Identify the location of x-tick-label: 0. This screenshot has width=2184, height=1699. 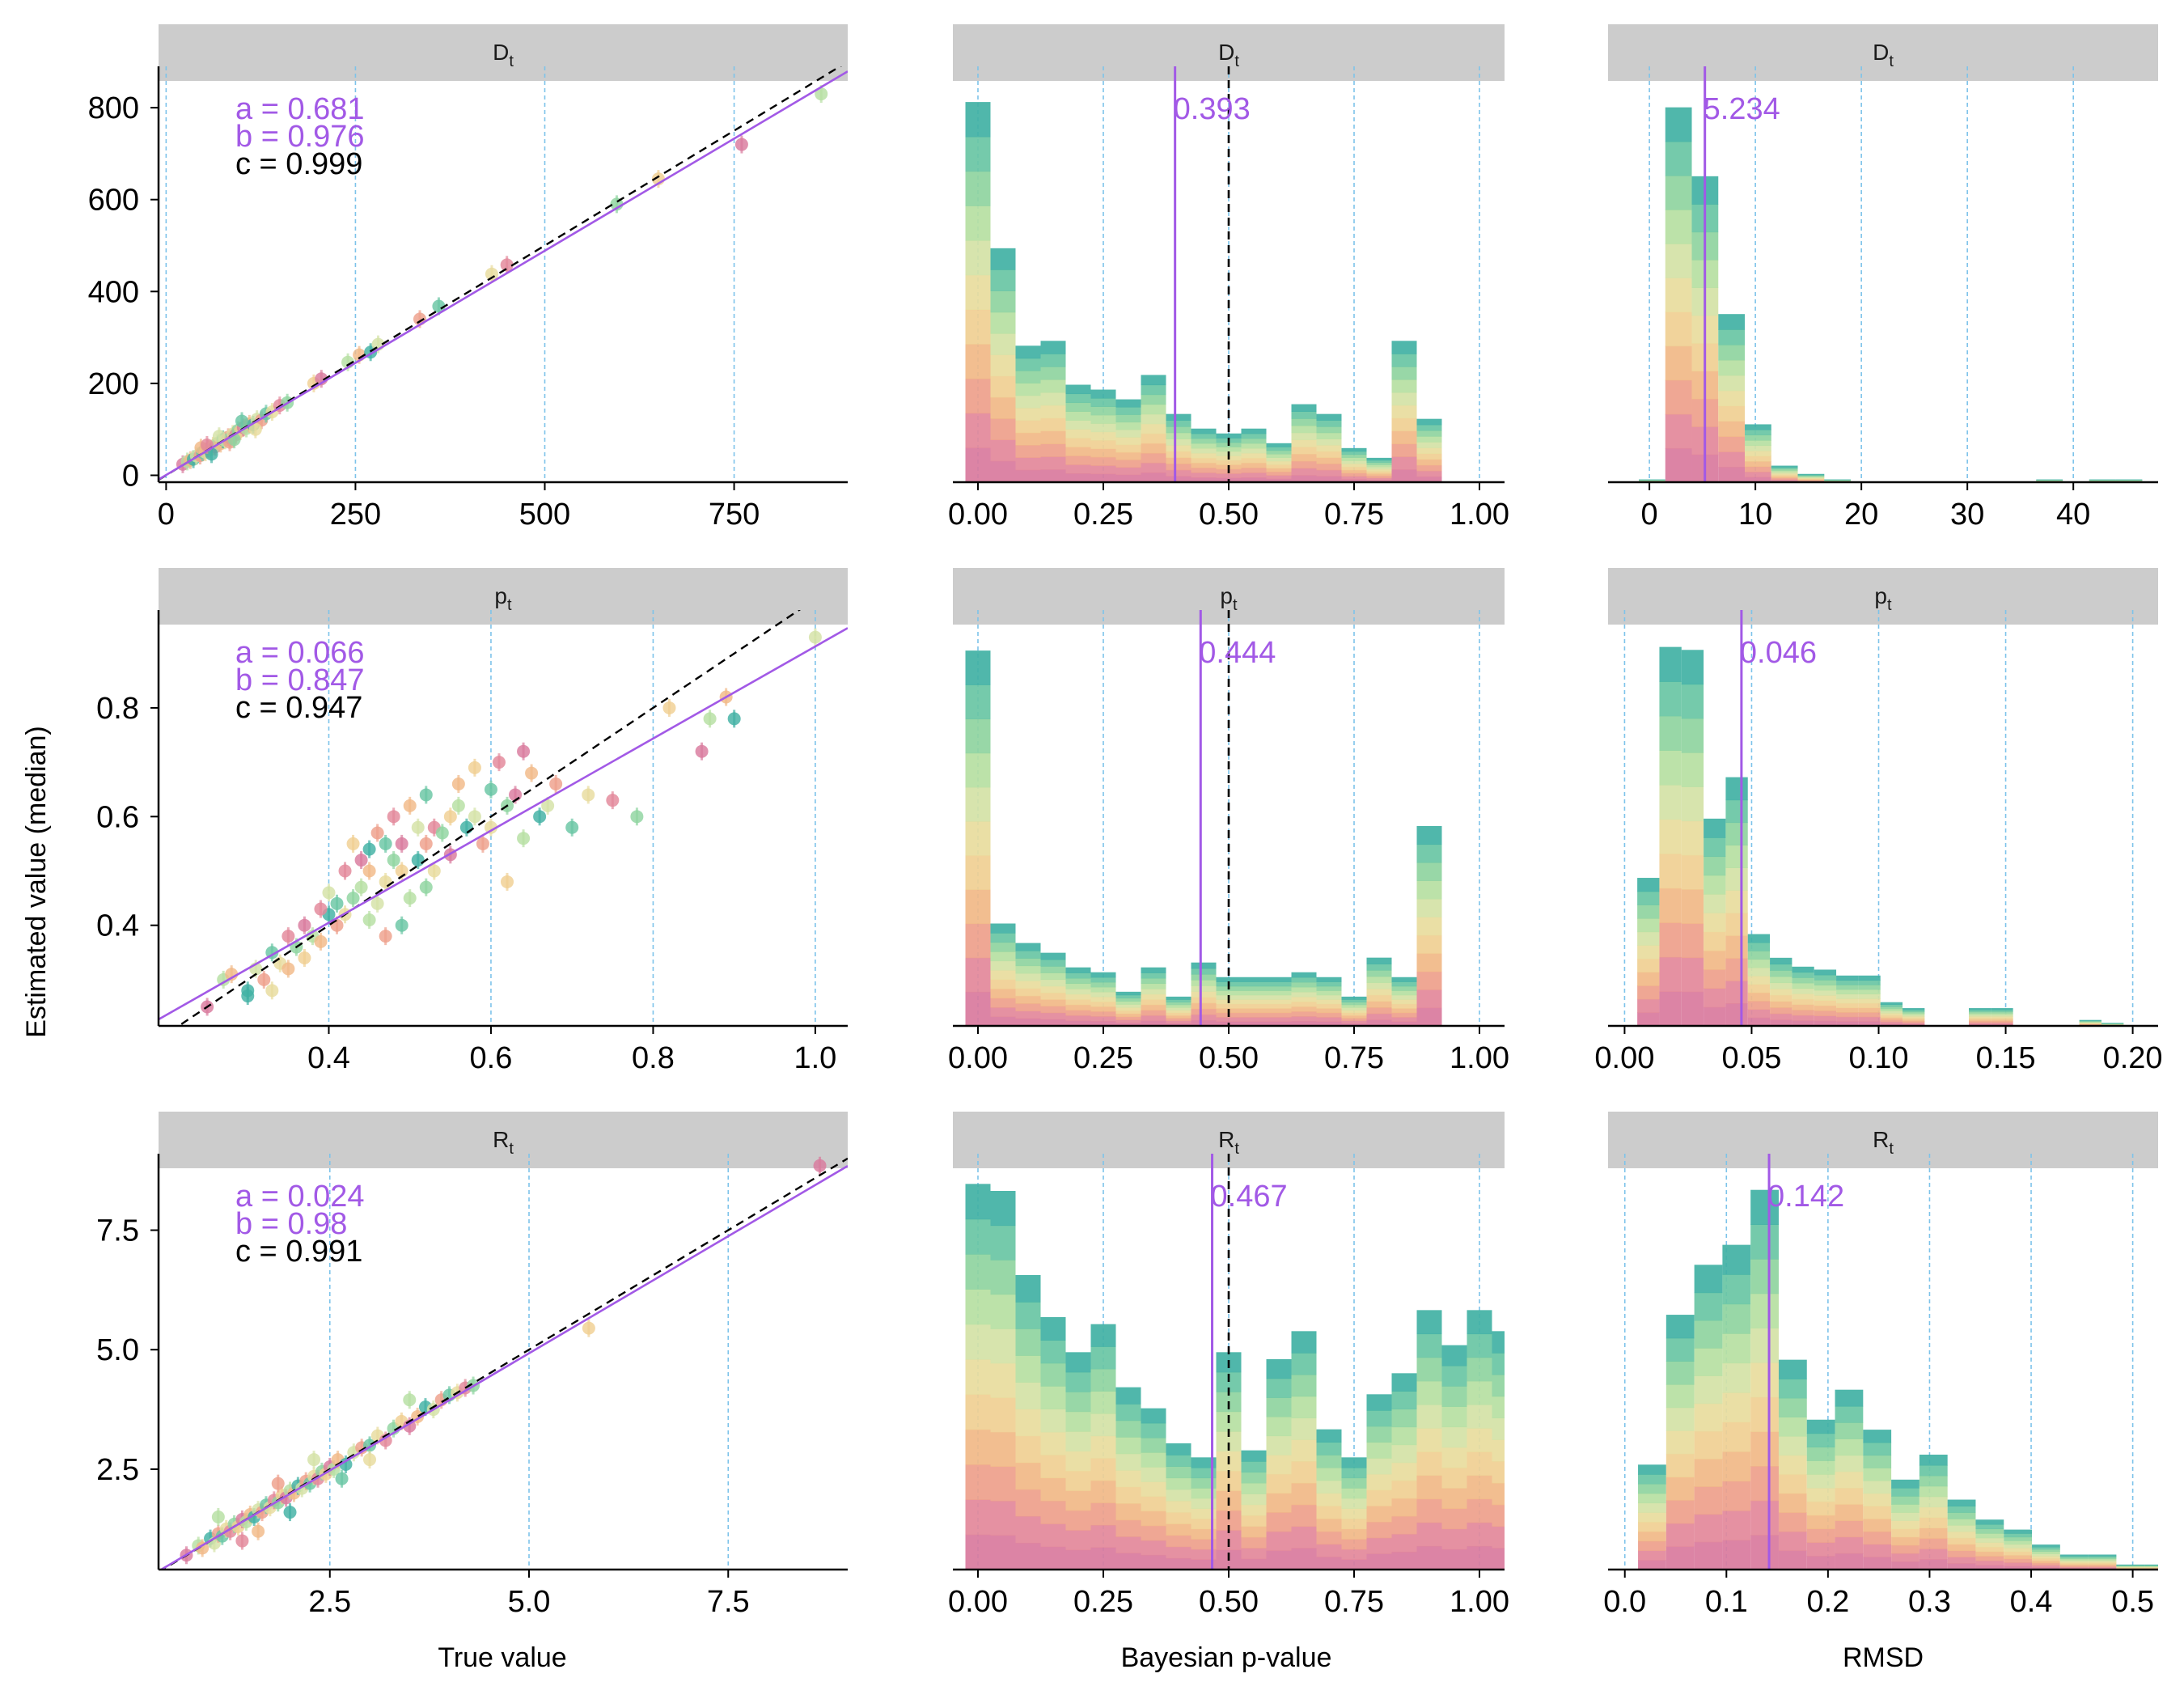
(166, 515).